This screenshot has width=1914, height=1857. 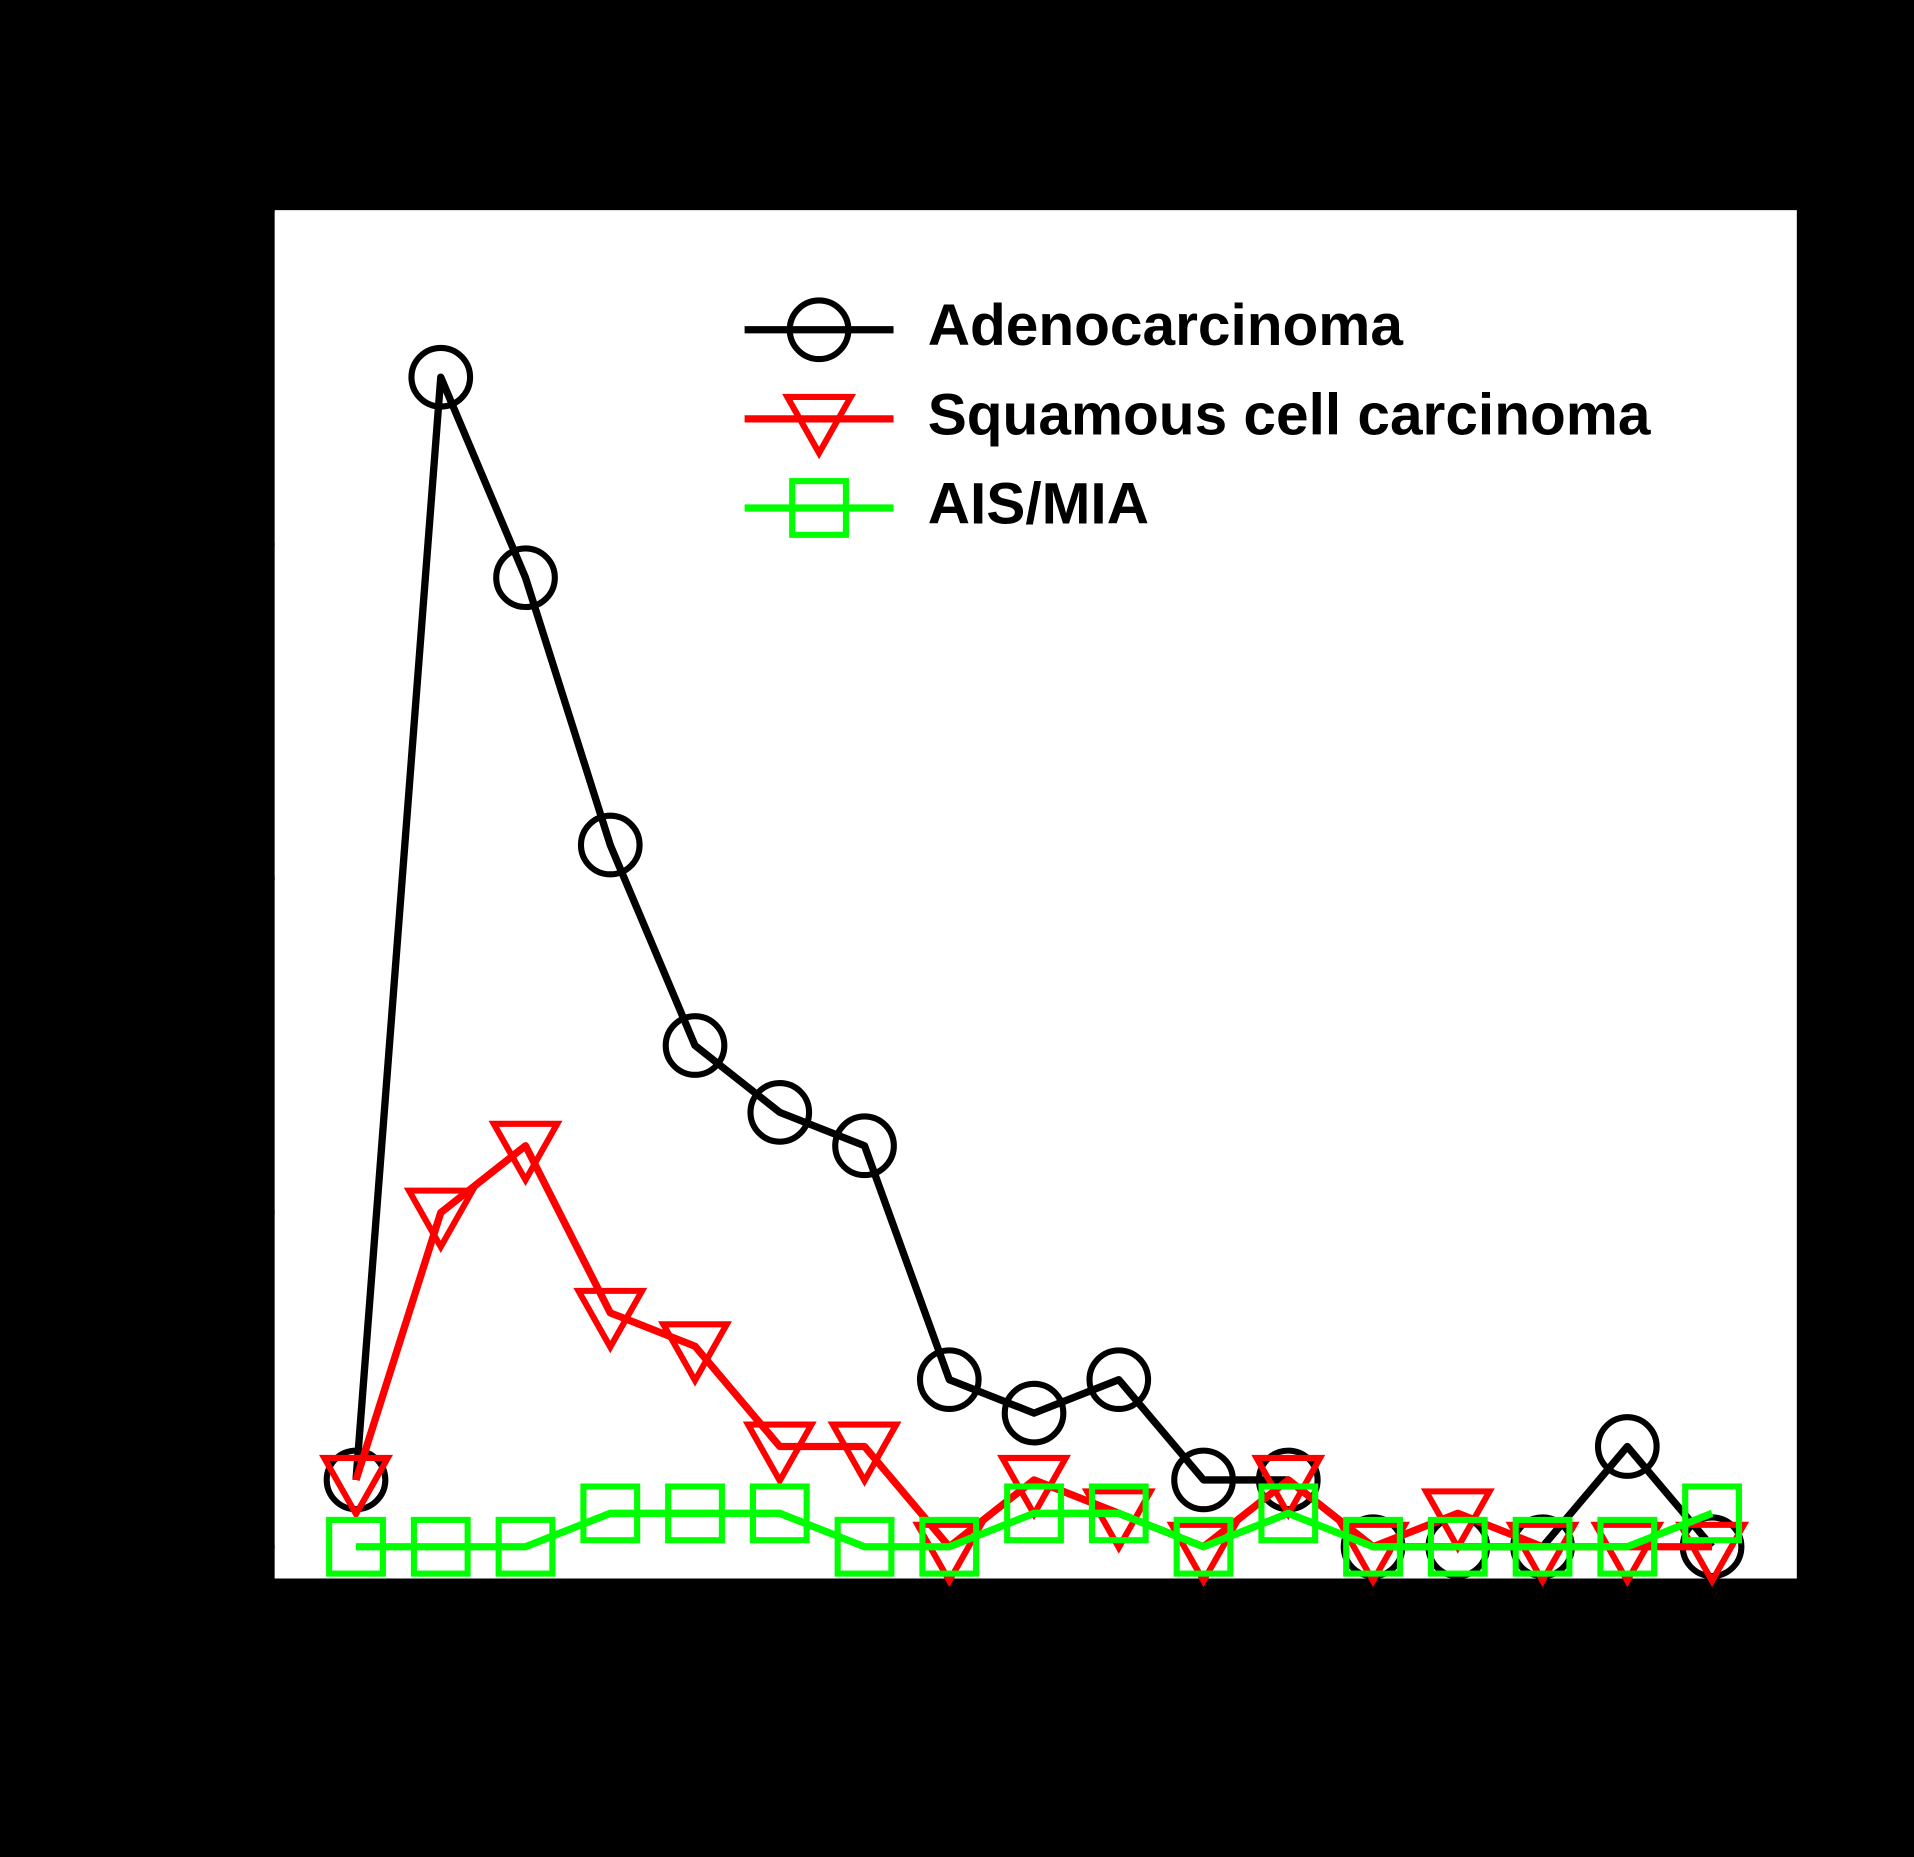 I want to click on x-tick-label: 0, so click(x=356, y=1660).